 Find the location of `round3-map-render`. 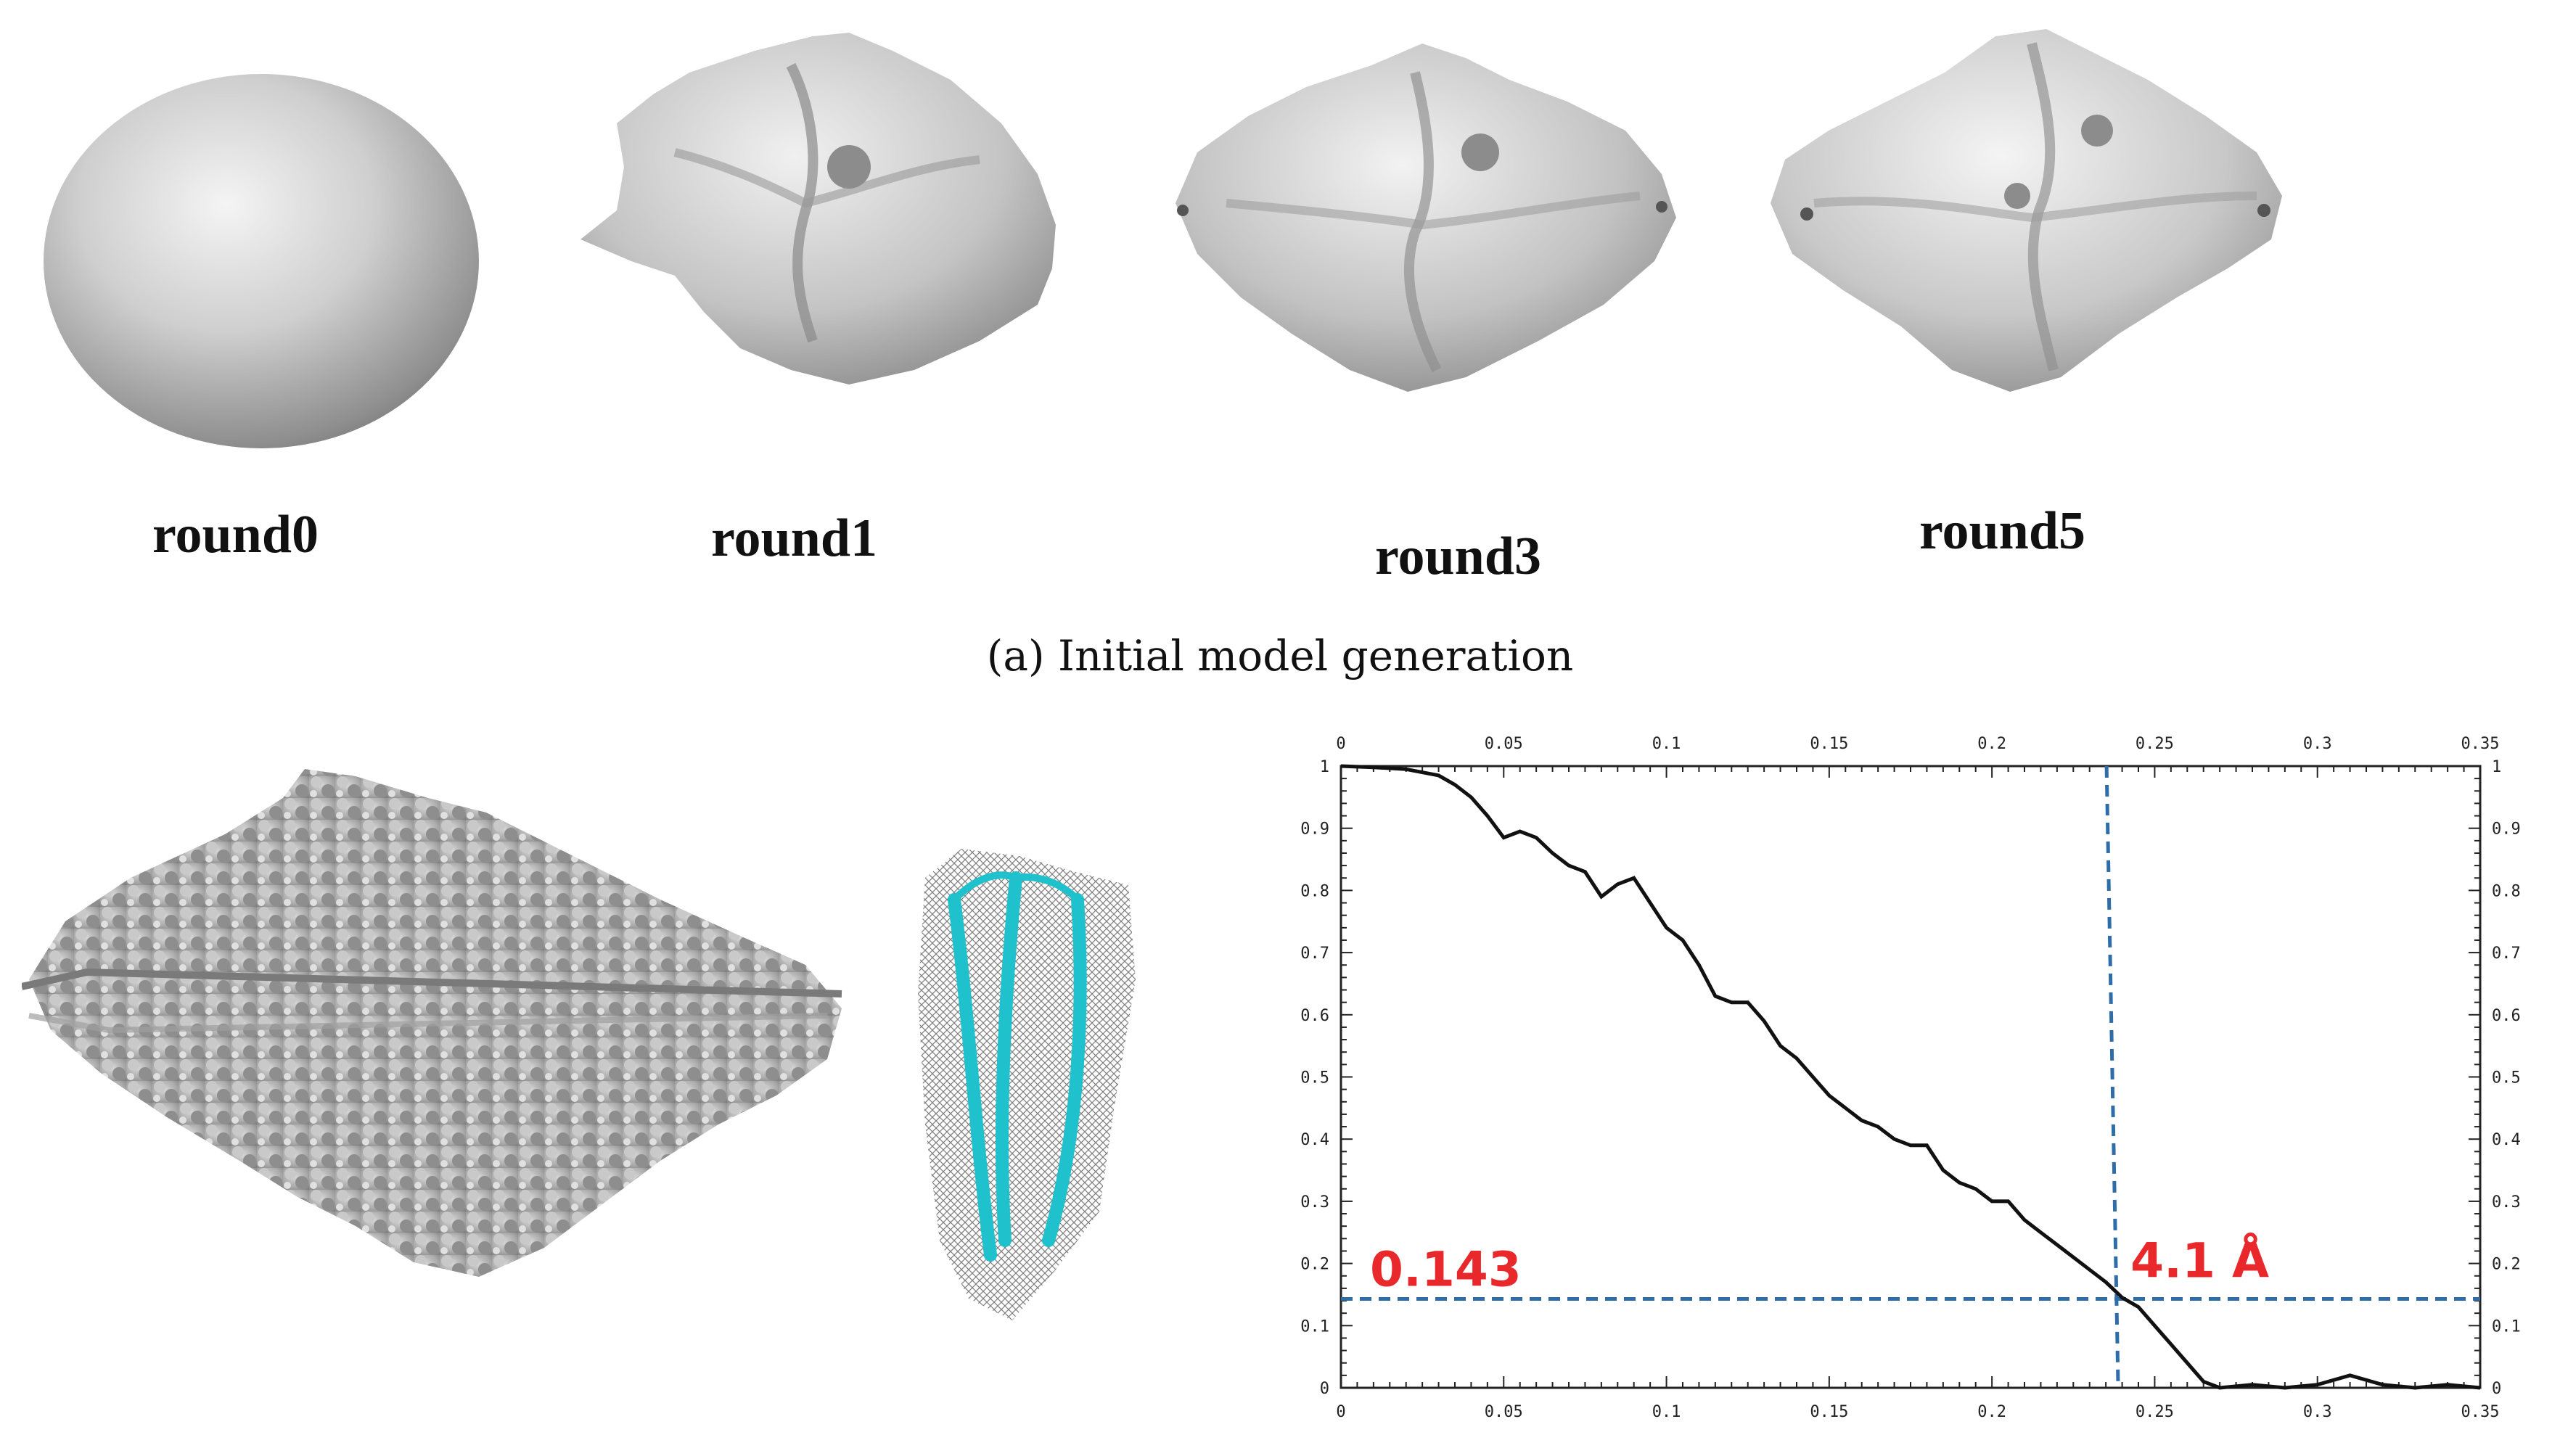

round3-map-render is located at coordinates (1426, 218).